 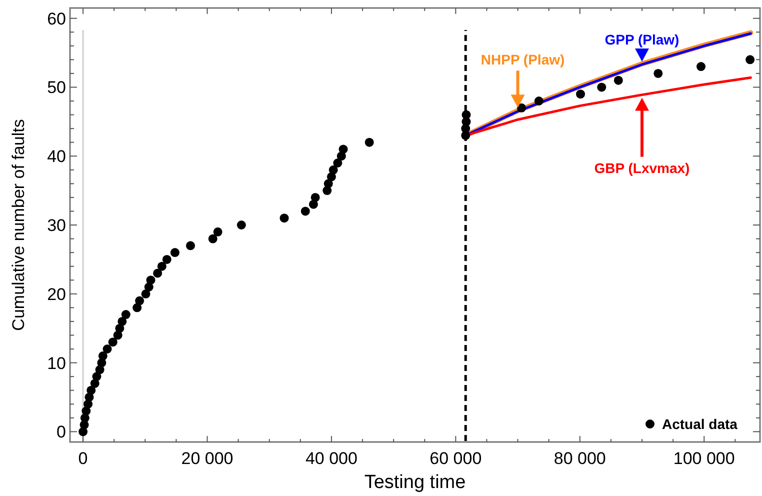 I want to click on y-tick-label: 20, so click(x=56, y=294).